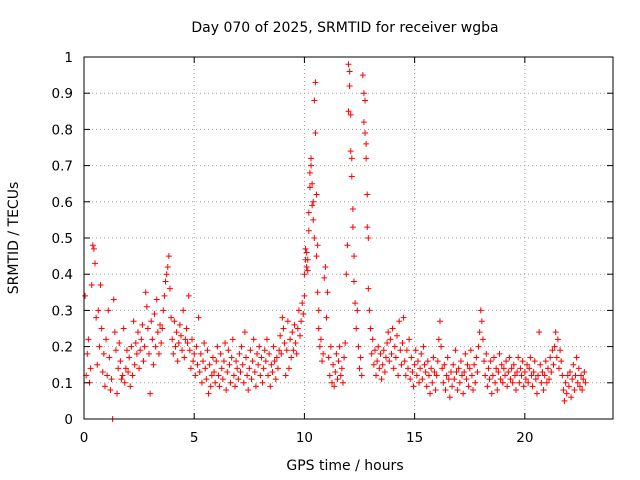 The image size is (640, 480). What do you see at coordinates (304, 438) in the screenshot?
I see `x-tick-label: 10` at bounding box center [304, 438].